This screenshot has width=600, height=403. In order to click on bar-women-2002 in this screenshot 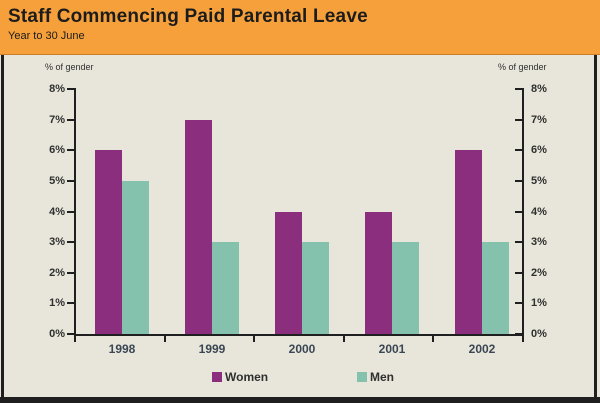, I will do `click(468, 242)`.